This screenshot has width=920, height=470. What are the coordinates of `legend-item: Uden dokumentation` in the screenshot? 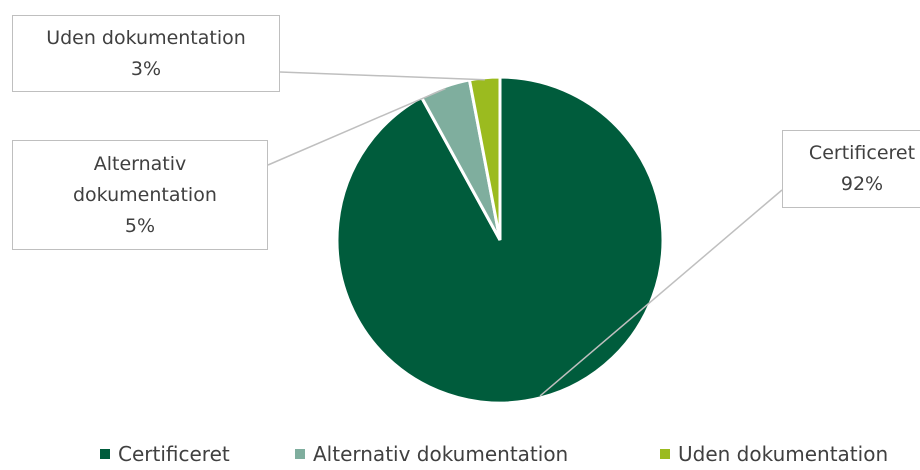 It's located at (774, 454).